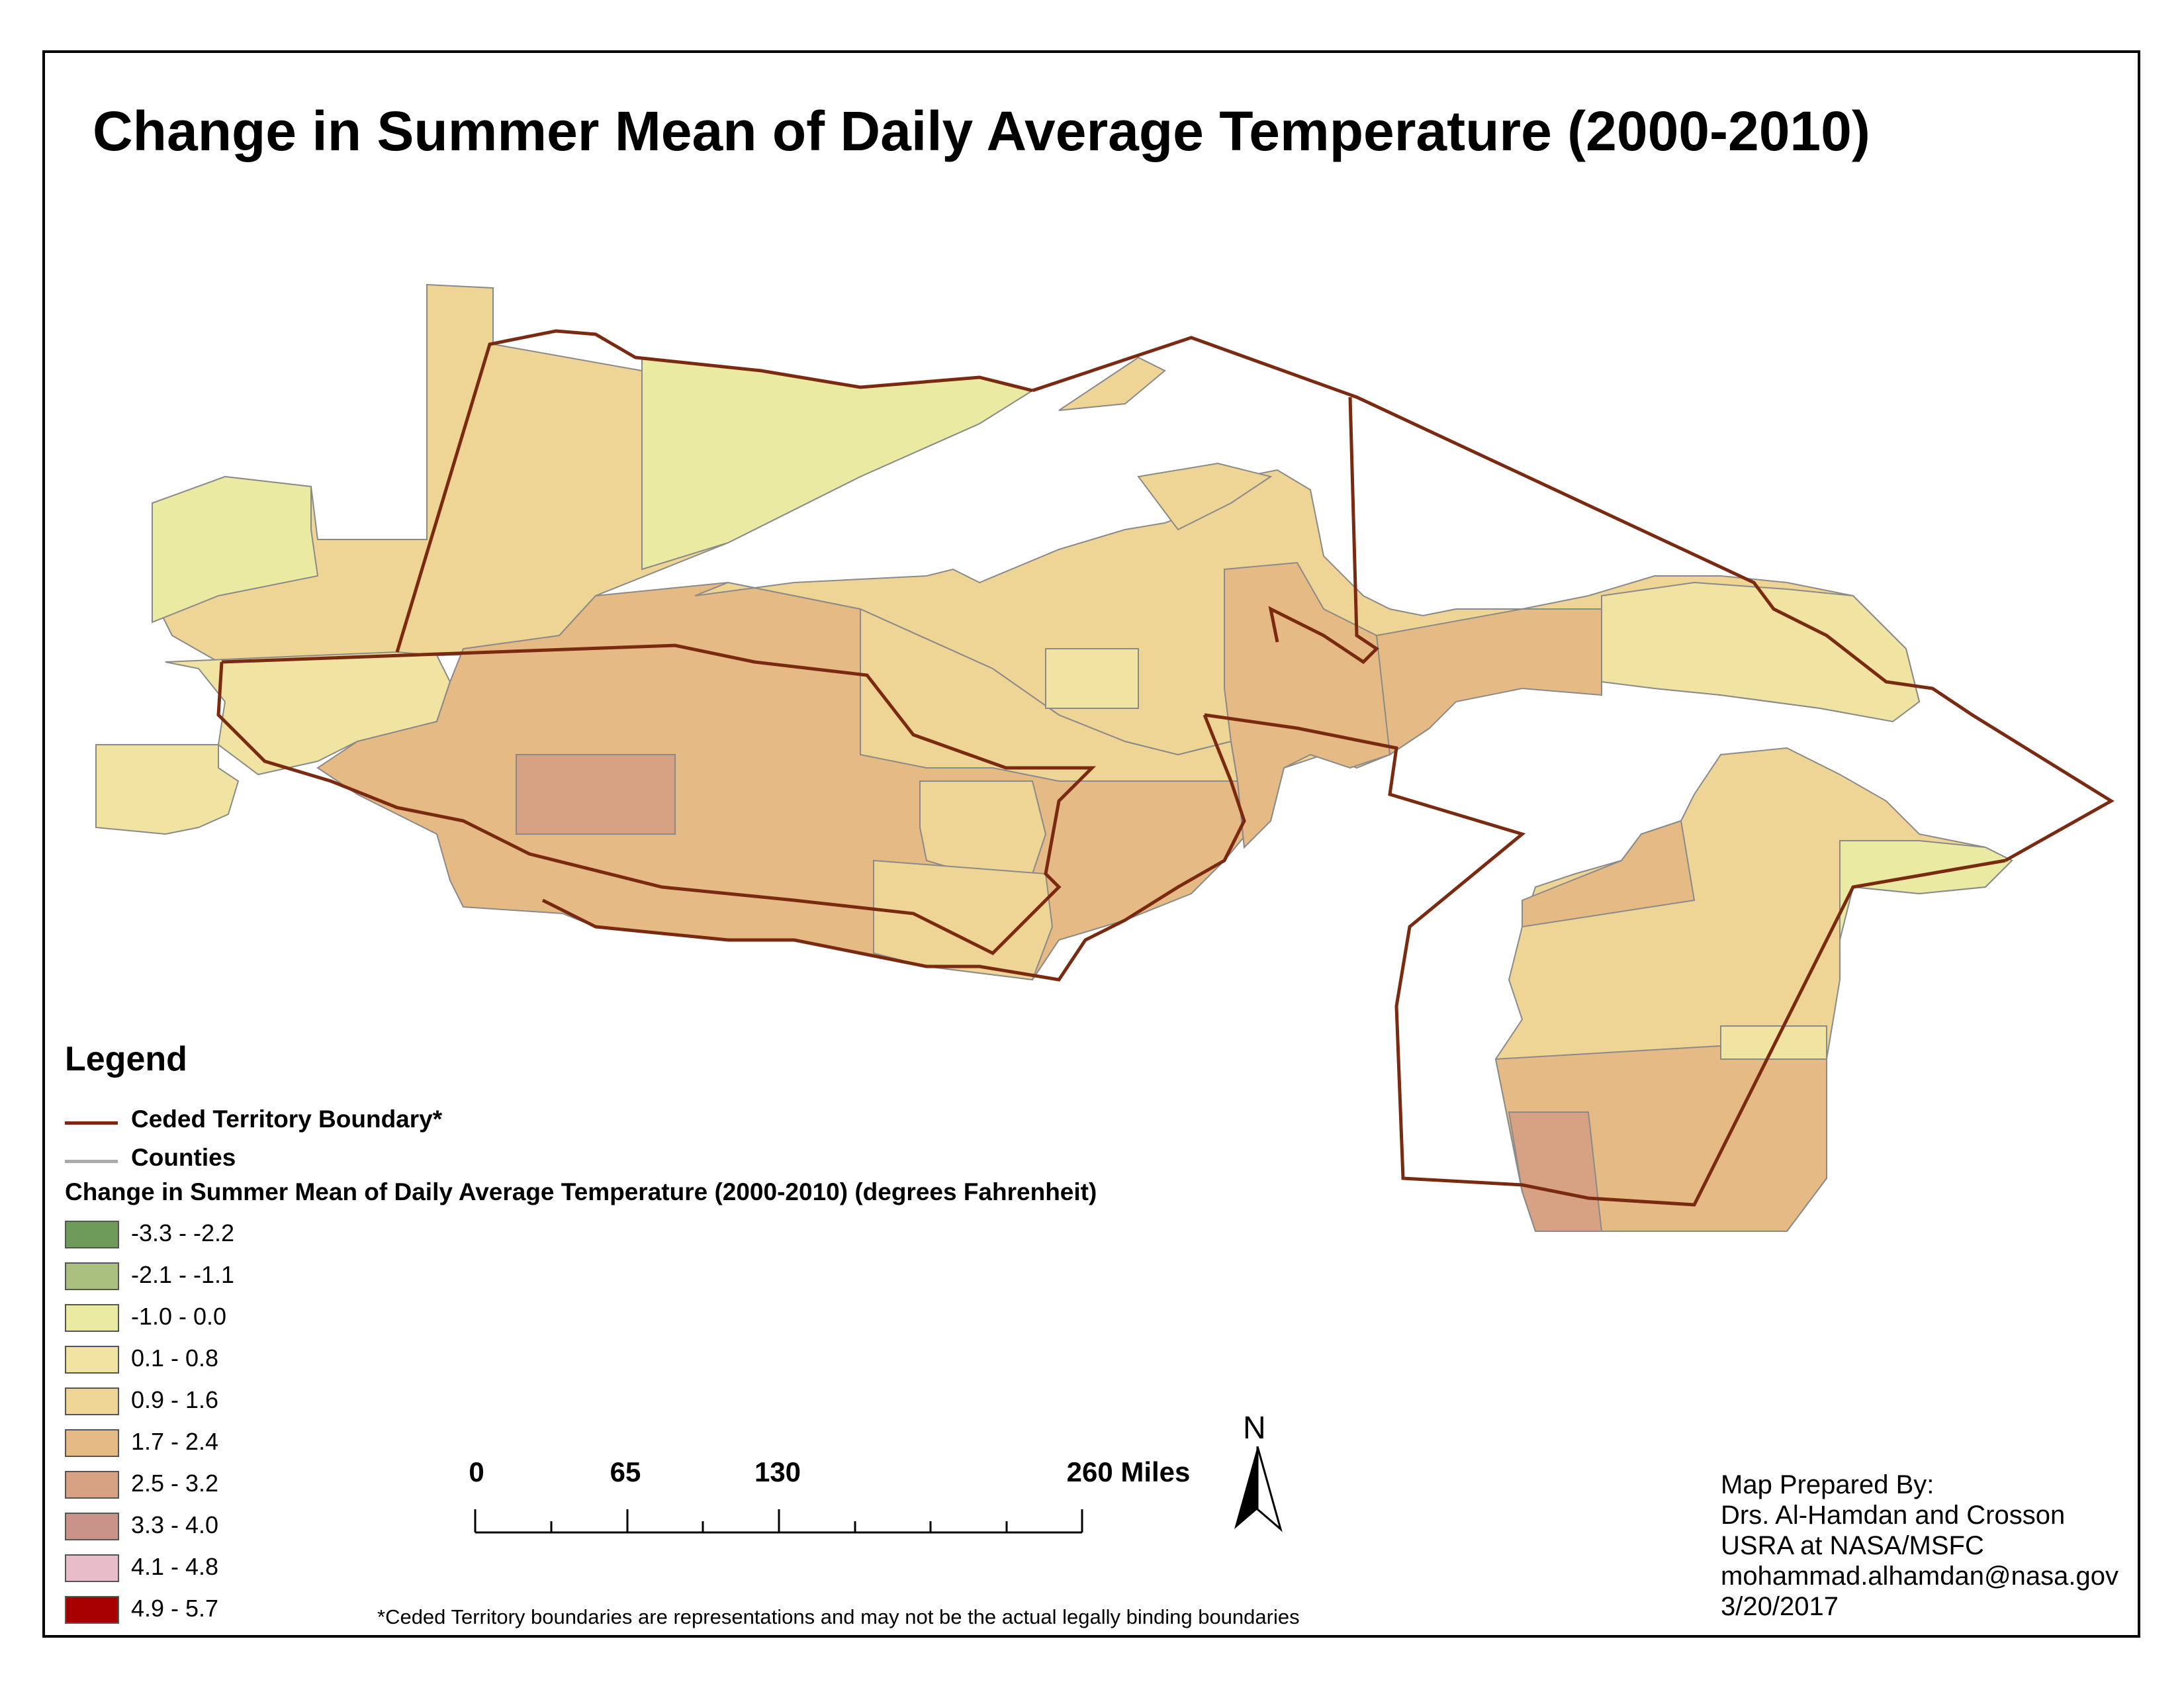 The height and width of the screenshot is (1688, 2184). I want to click on legend-line-label: Ceded Territory Boundary*, so click(287, 1119).